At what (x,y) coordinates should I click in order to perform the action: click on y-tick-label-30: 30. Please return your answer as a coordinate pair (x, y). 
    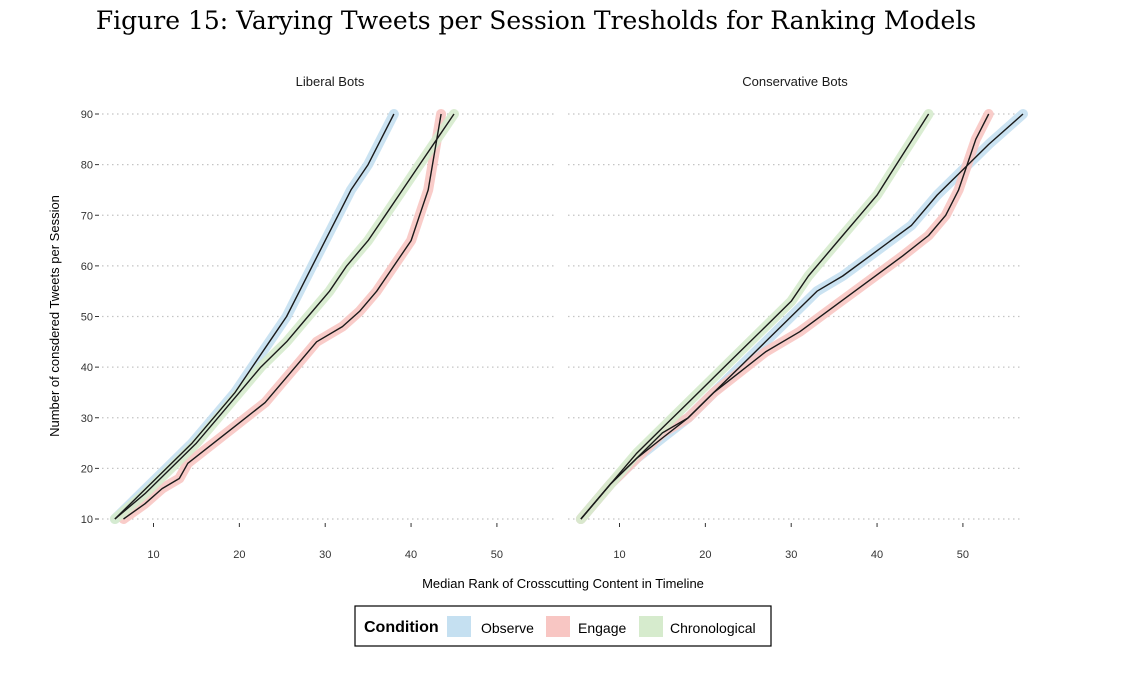
    Looking at the image, I should click on (87, 419).